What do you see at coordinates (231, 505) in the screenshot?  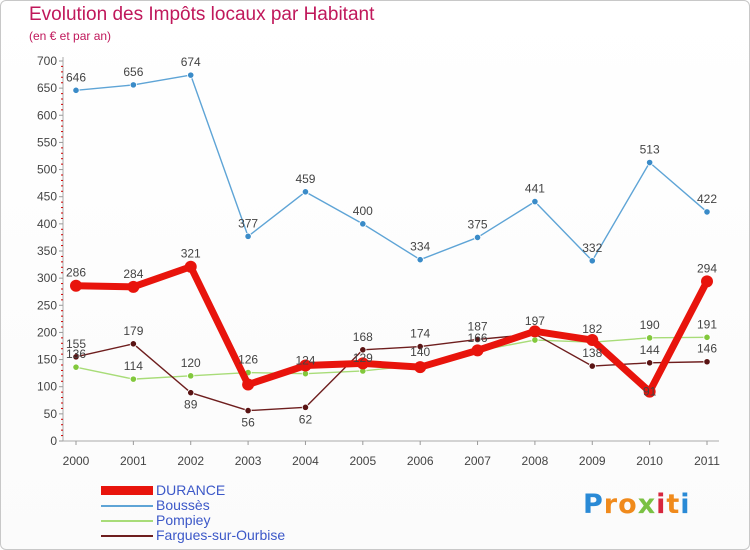 I see `legend-item-bousses: Boussès` at bounding box center [231, 505].